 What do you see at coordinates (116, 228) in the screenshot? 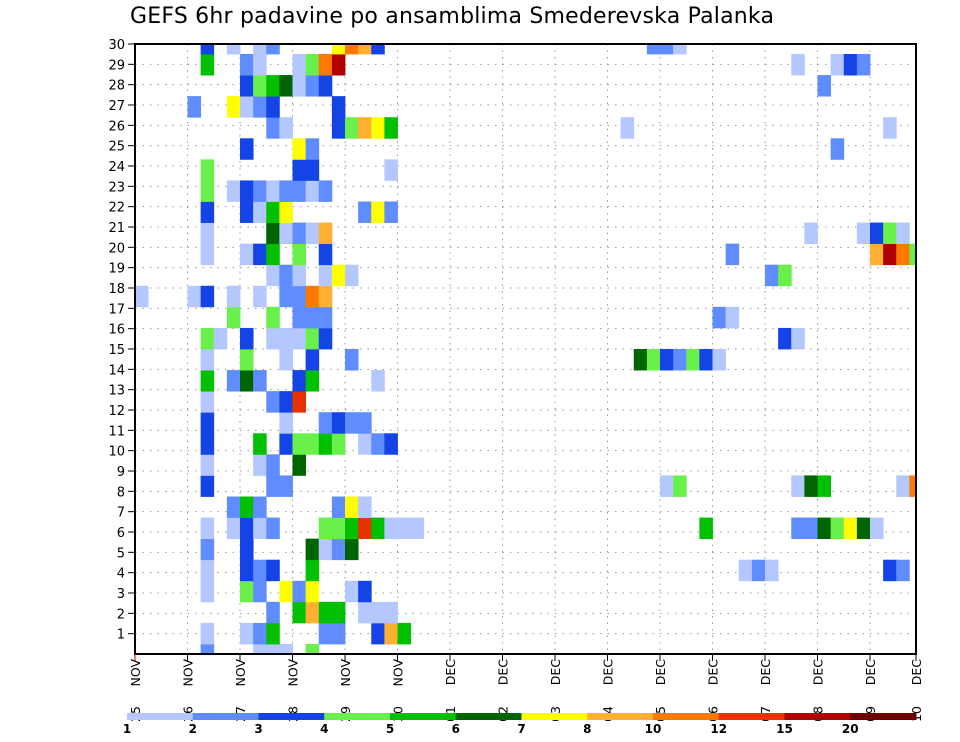
I see `y-tick-label: 21` at bounding box center [116, 228].